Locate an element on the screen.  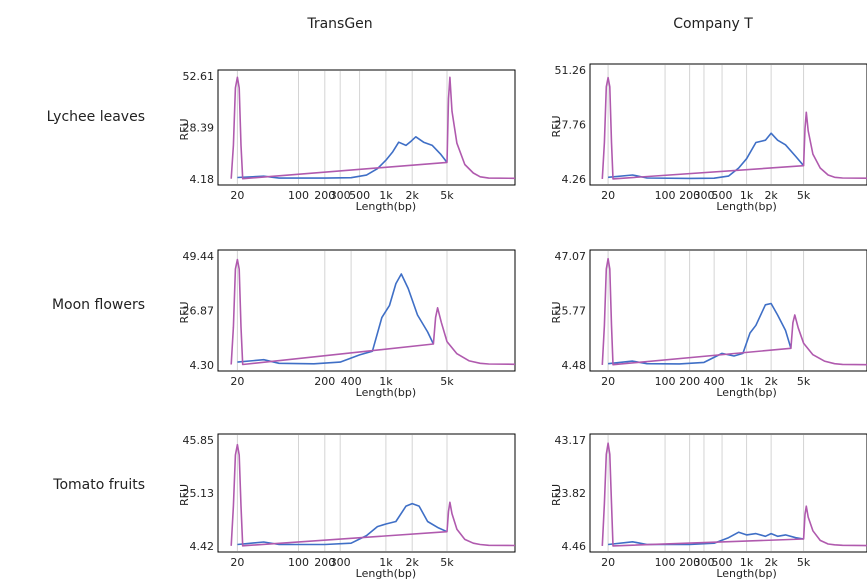
y-tick-label: 23.82 is located at coordinates (571, 493).